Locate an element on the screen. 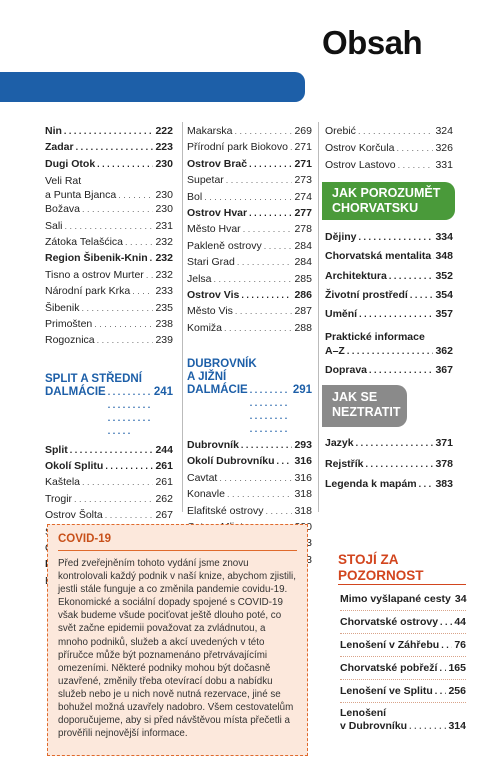 The image size is (497, 768). toc-entry: Šibenik 235 is located at coordinates (109, 310).